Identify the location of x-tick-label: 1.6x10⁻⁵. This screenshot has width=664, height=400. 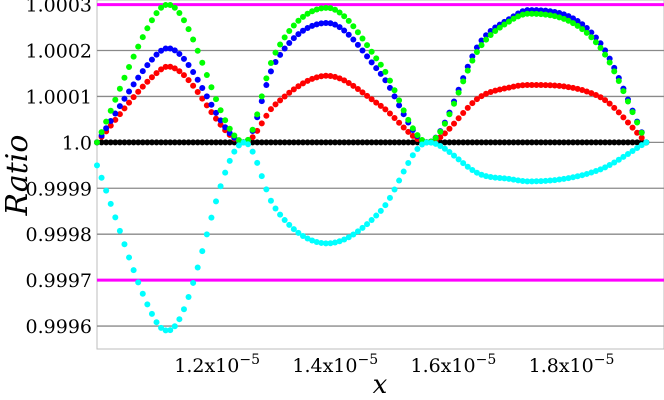
(454, 364).